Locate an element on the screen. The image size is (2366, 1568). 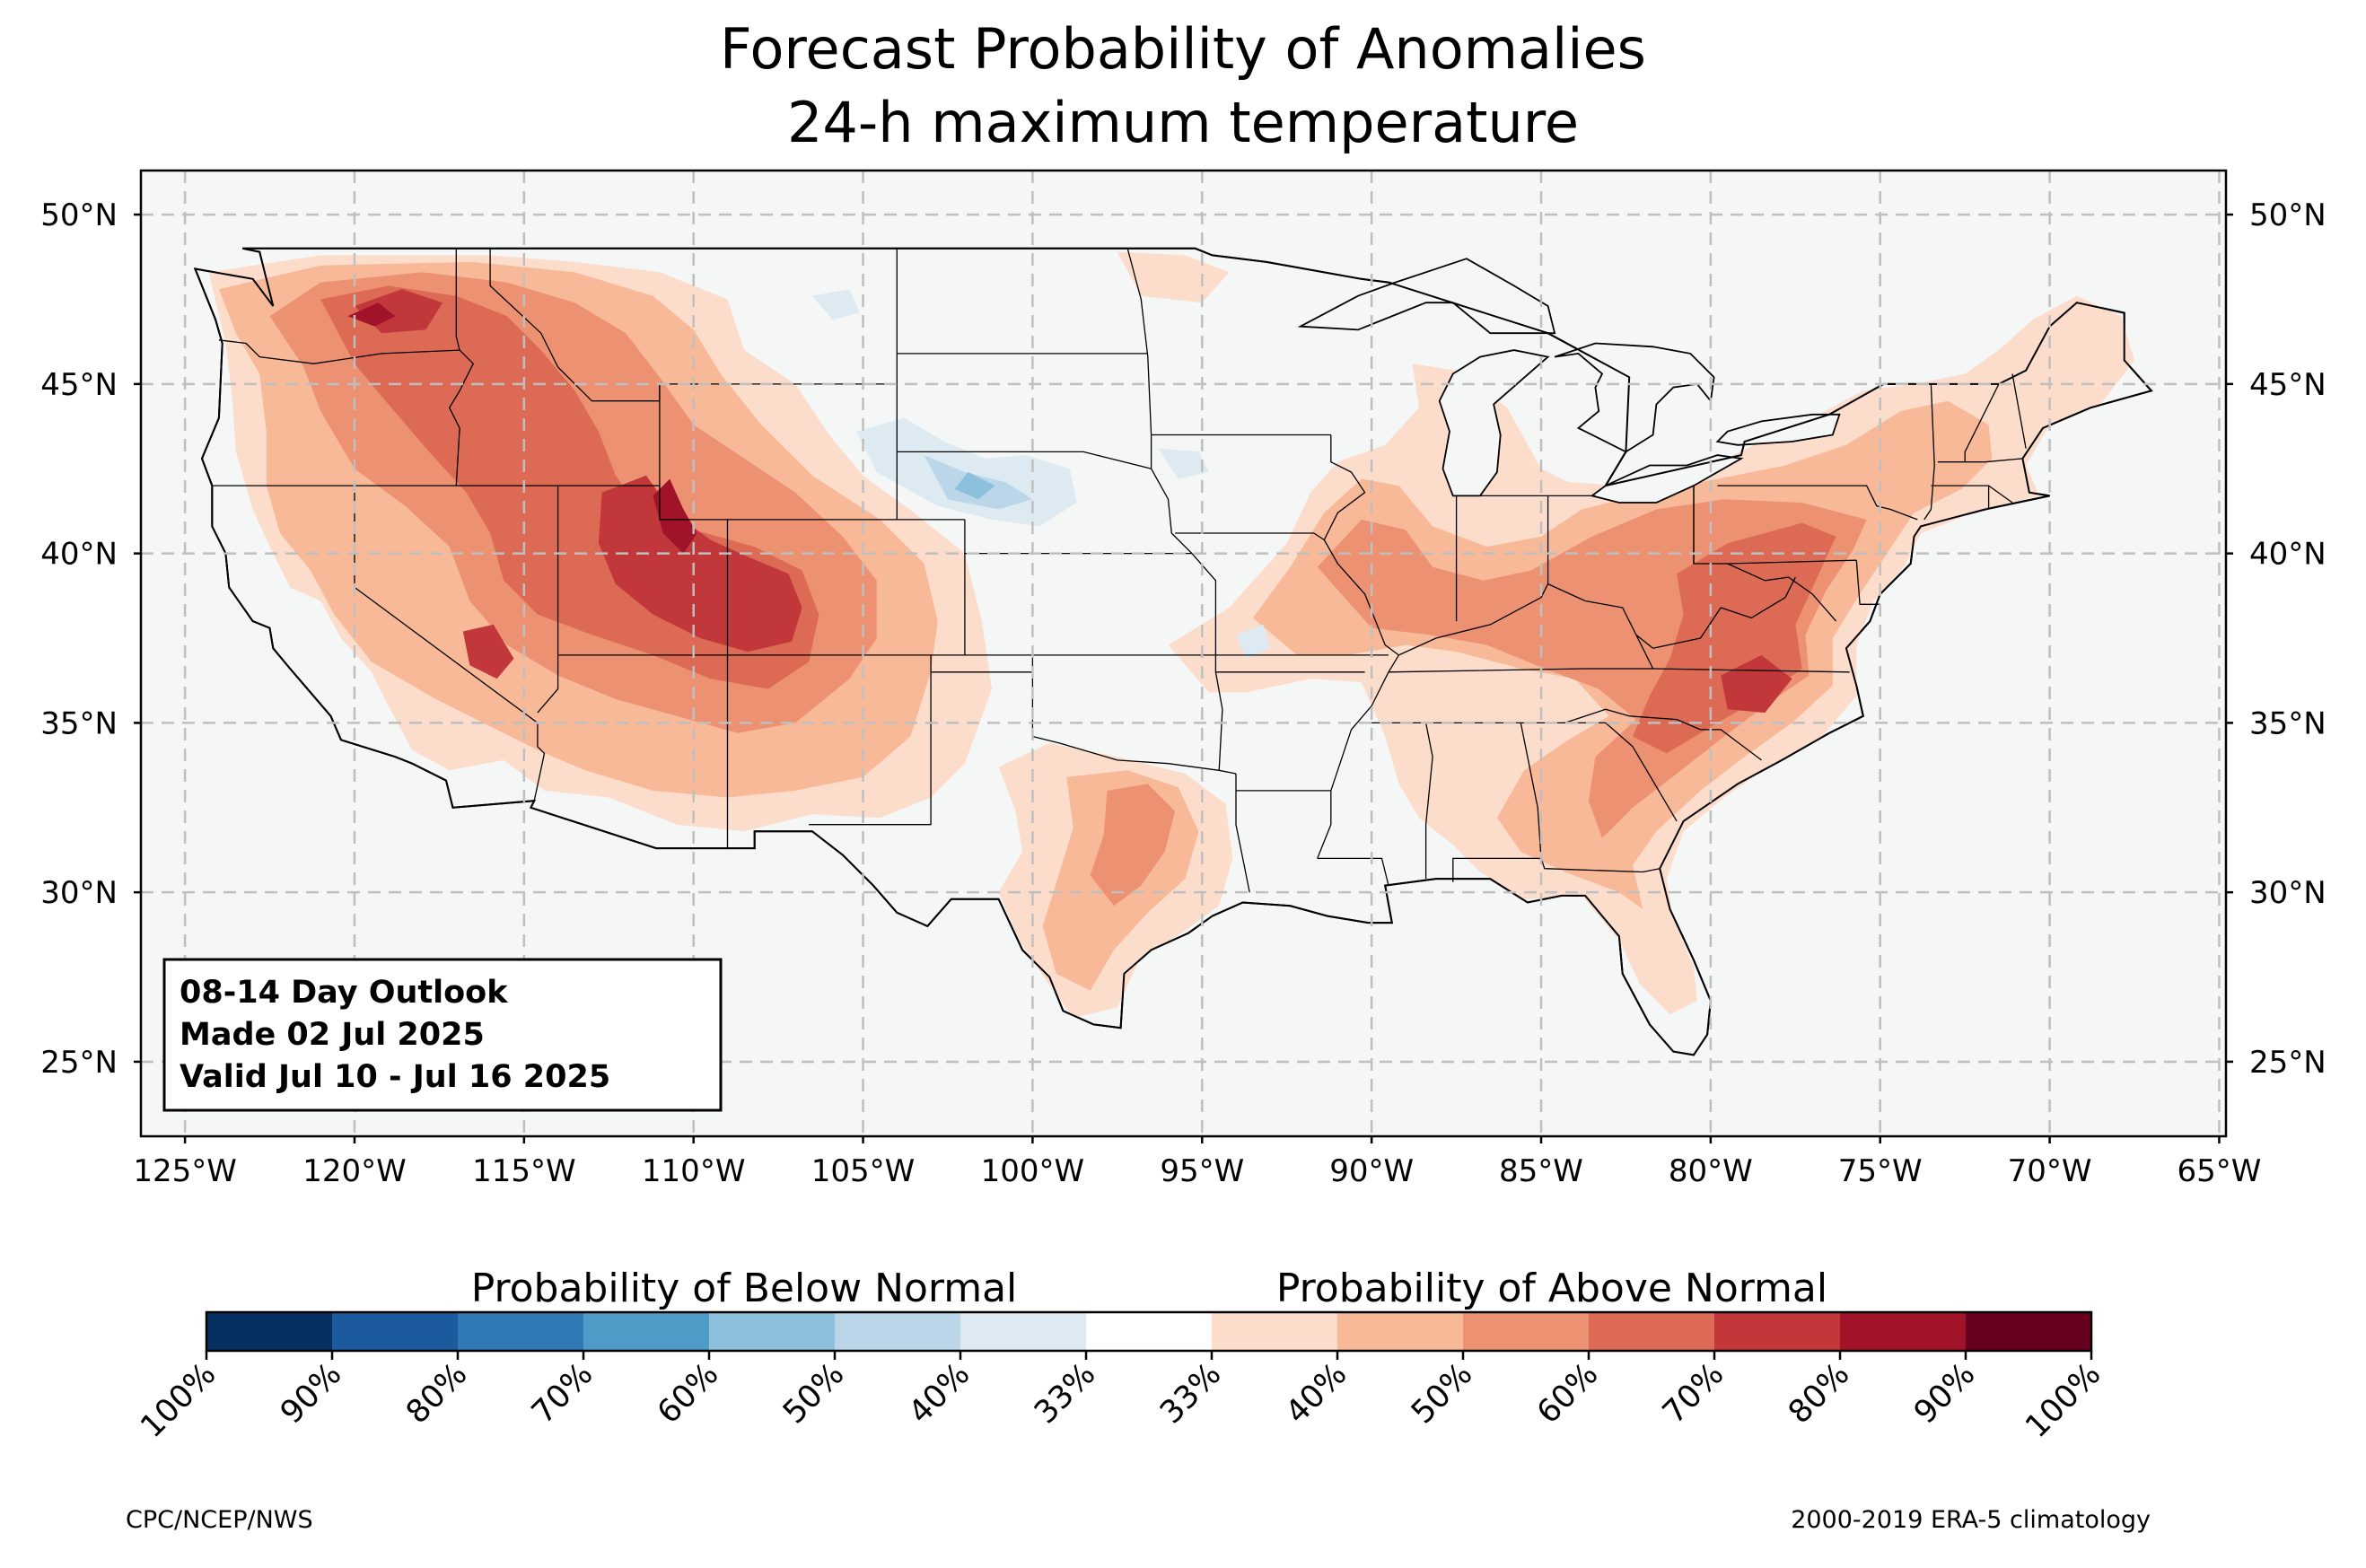
lon-tick-label: 120°W is located at coordinates (355, 1171).